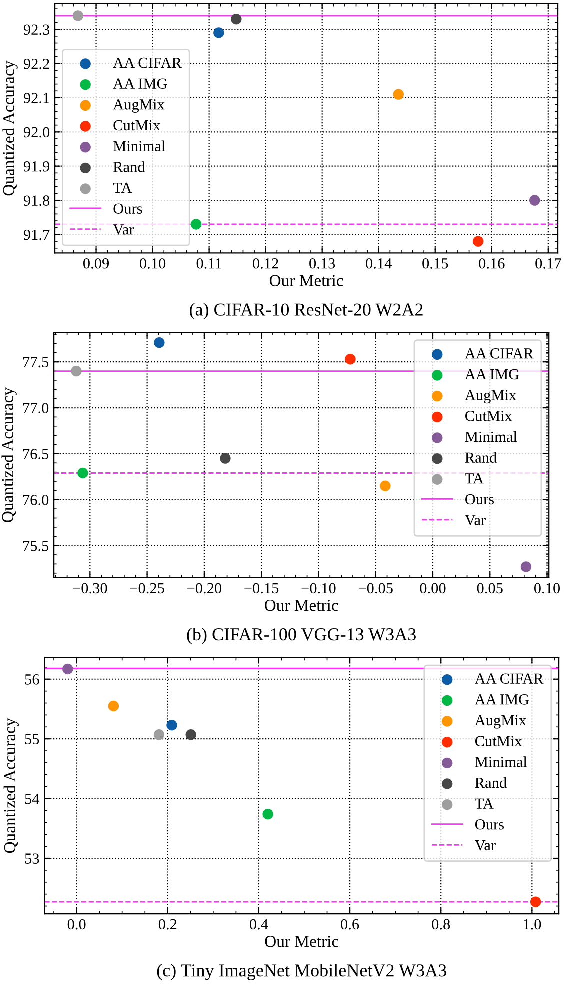 The image size is (569, 989). Describe the element at coordinates (350, 924) in the screenshot. I see `x-tick-label: 0.6` at that location.